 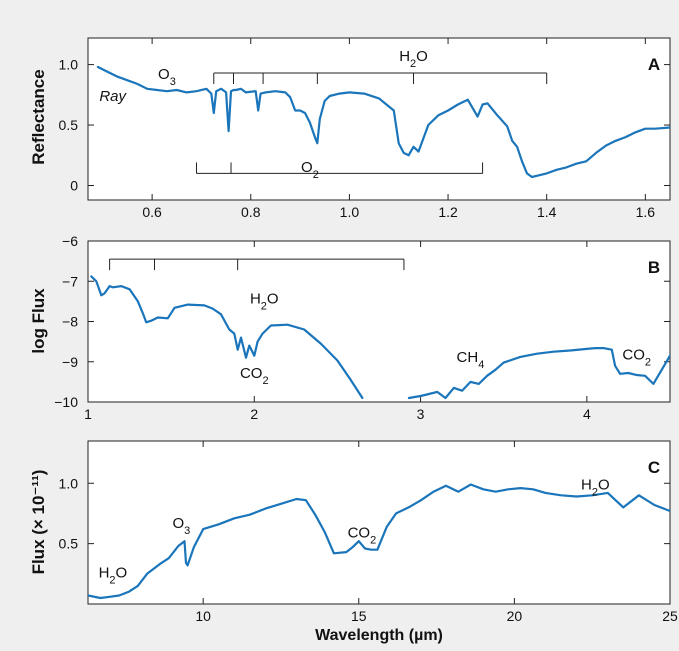 What do you see at coordinates (654, 267) in the screenshot?
I see `panel-b-letter: B` at bounding box center [654, 267].